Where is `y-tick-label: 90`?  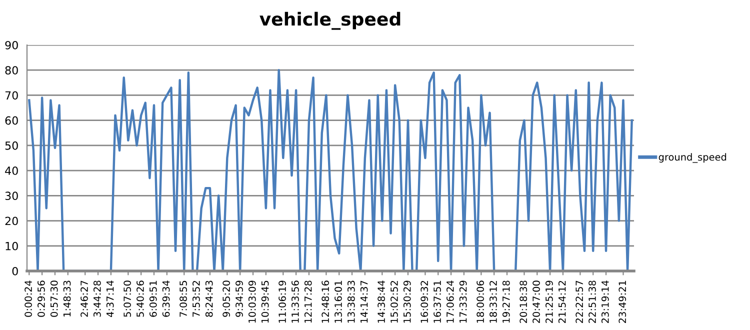
y-tick-label: 90 is located at coordinates (11, 45).